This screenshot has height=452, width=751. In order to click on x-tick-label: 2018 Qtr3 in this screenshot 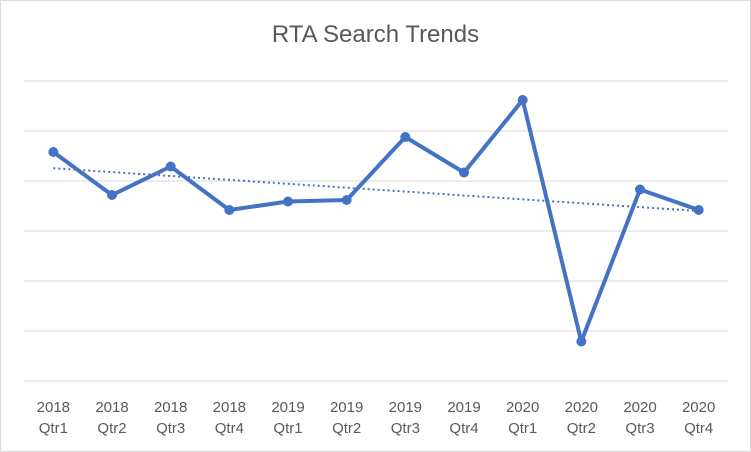, I will do `click(170, 418)`.